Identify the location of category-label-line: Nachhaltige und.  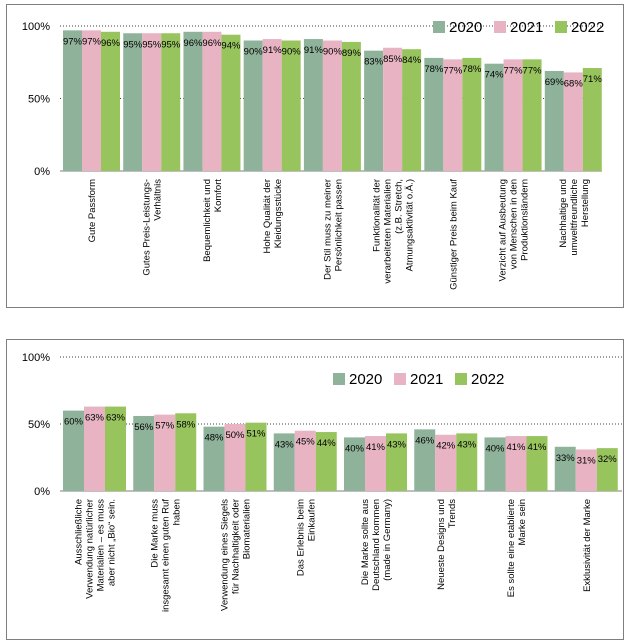
(563, 213).